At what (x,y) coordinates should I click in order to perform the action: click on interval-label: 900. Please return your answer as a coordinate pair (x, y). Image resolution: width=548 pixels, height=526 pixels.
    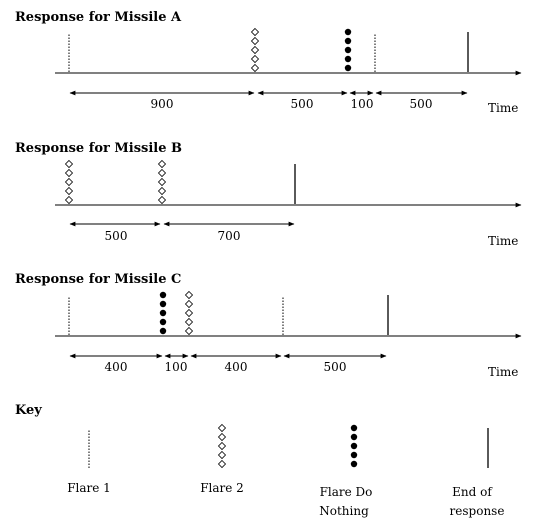
    Looking at the image, I should click on (162, 104).